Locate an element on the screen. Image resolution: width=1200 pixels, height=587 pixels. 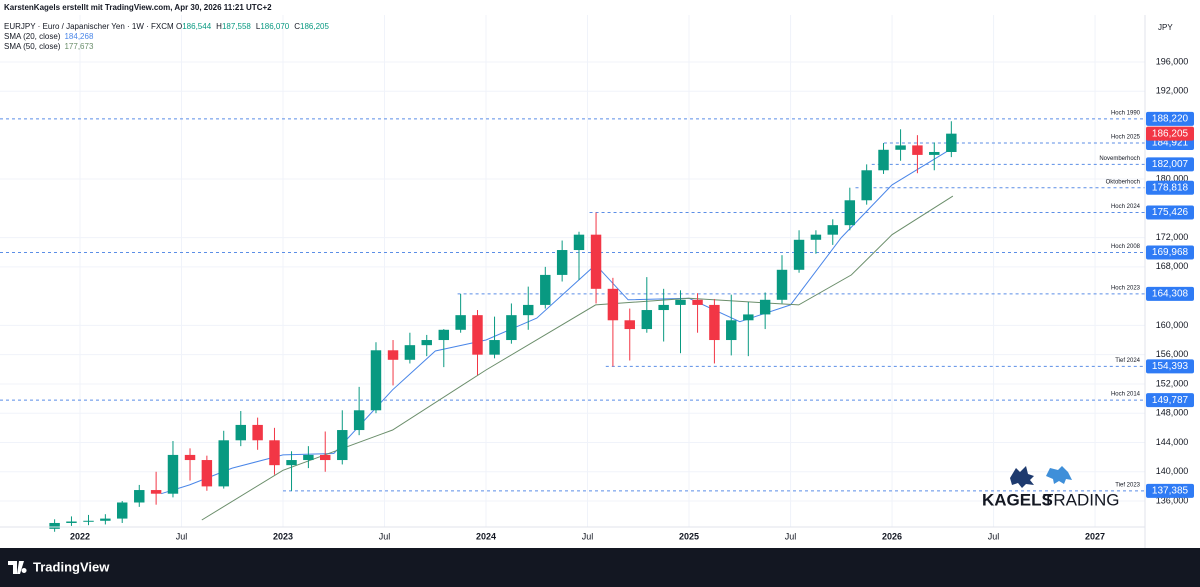
level-name: Hoch 2025 is located at coordinates (1126, 138).